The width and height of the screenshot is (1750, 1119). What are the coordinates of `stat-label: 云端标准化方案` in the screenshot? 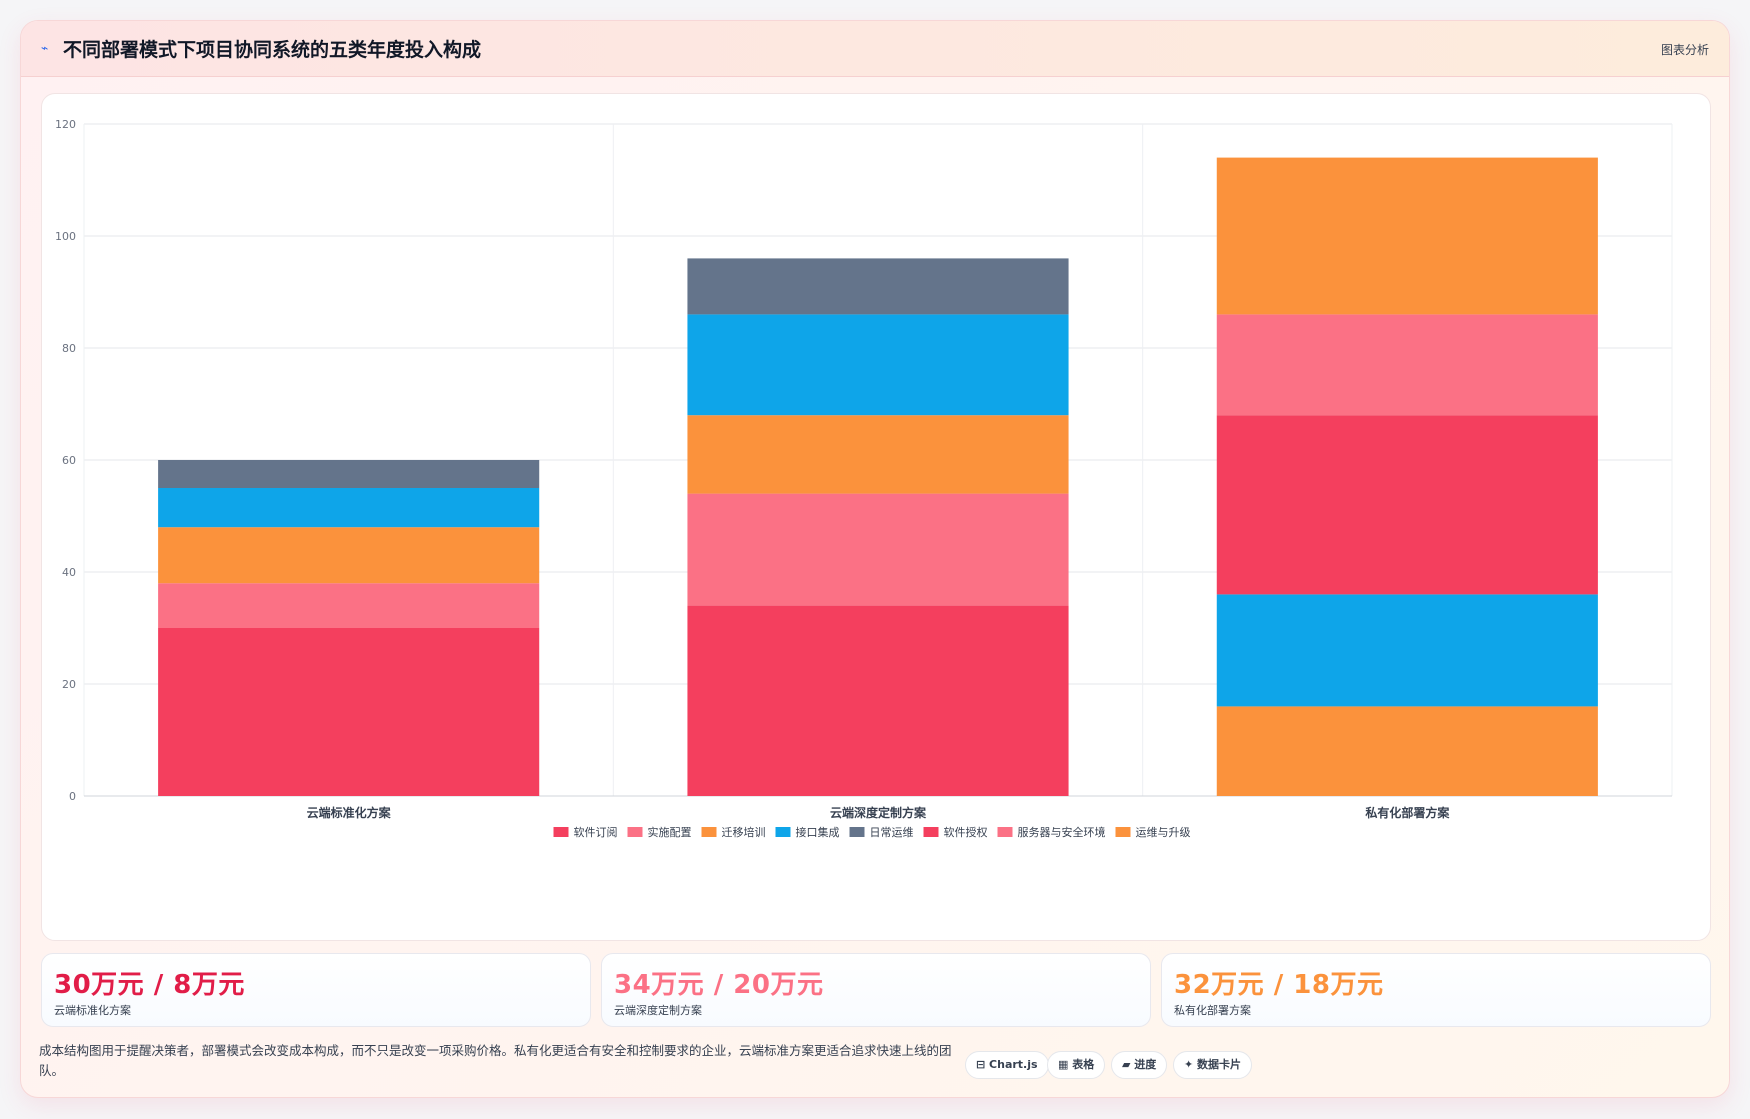 It's located at (92, 1010).